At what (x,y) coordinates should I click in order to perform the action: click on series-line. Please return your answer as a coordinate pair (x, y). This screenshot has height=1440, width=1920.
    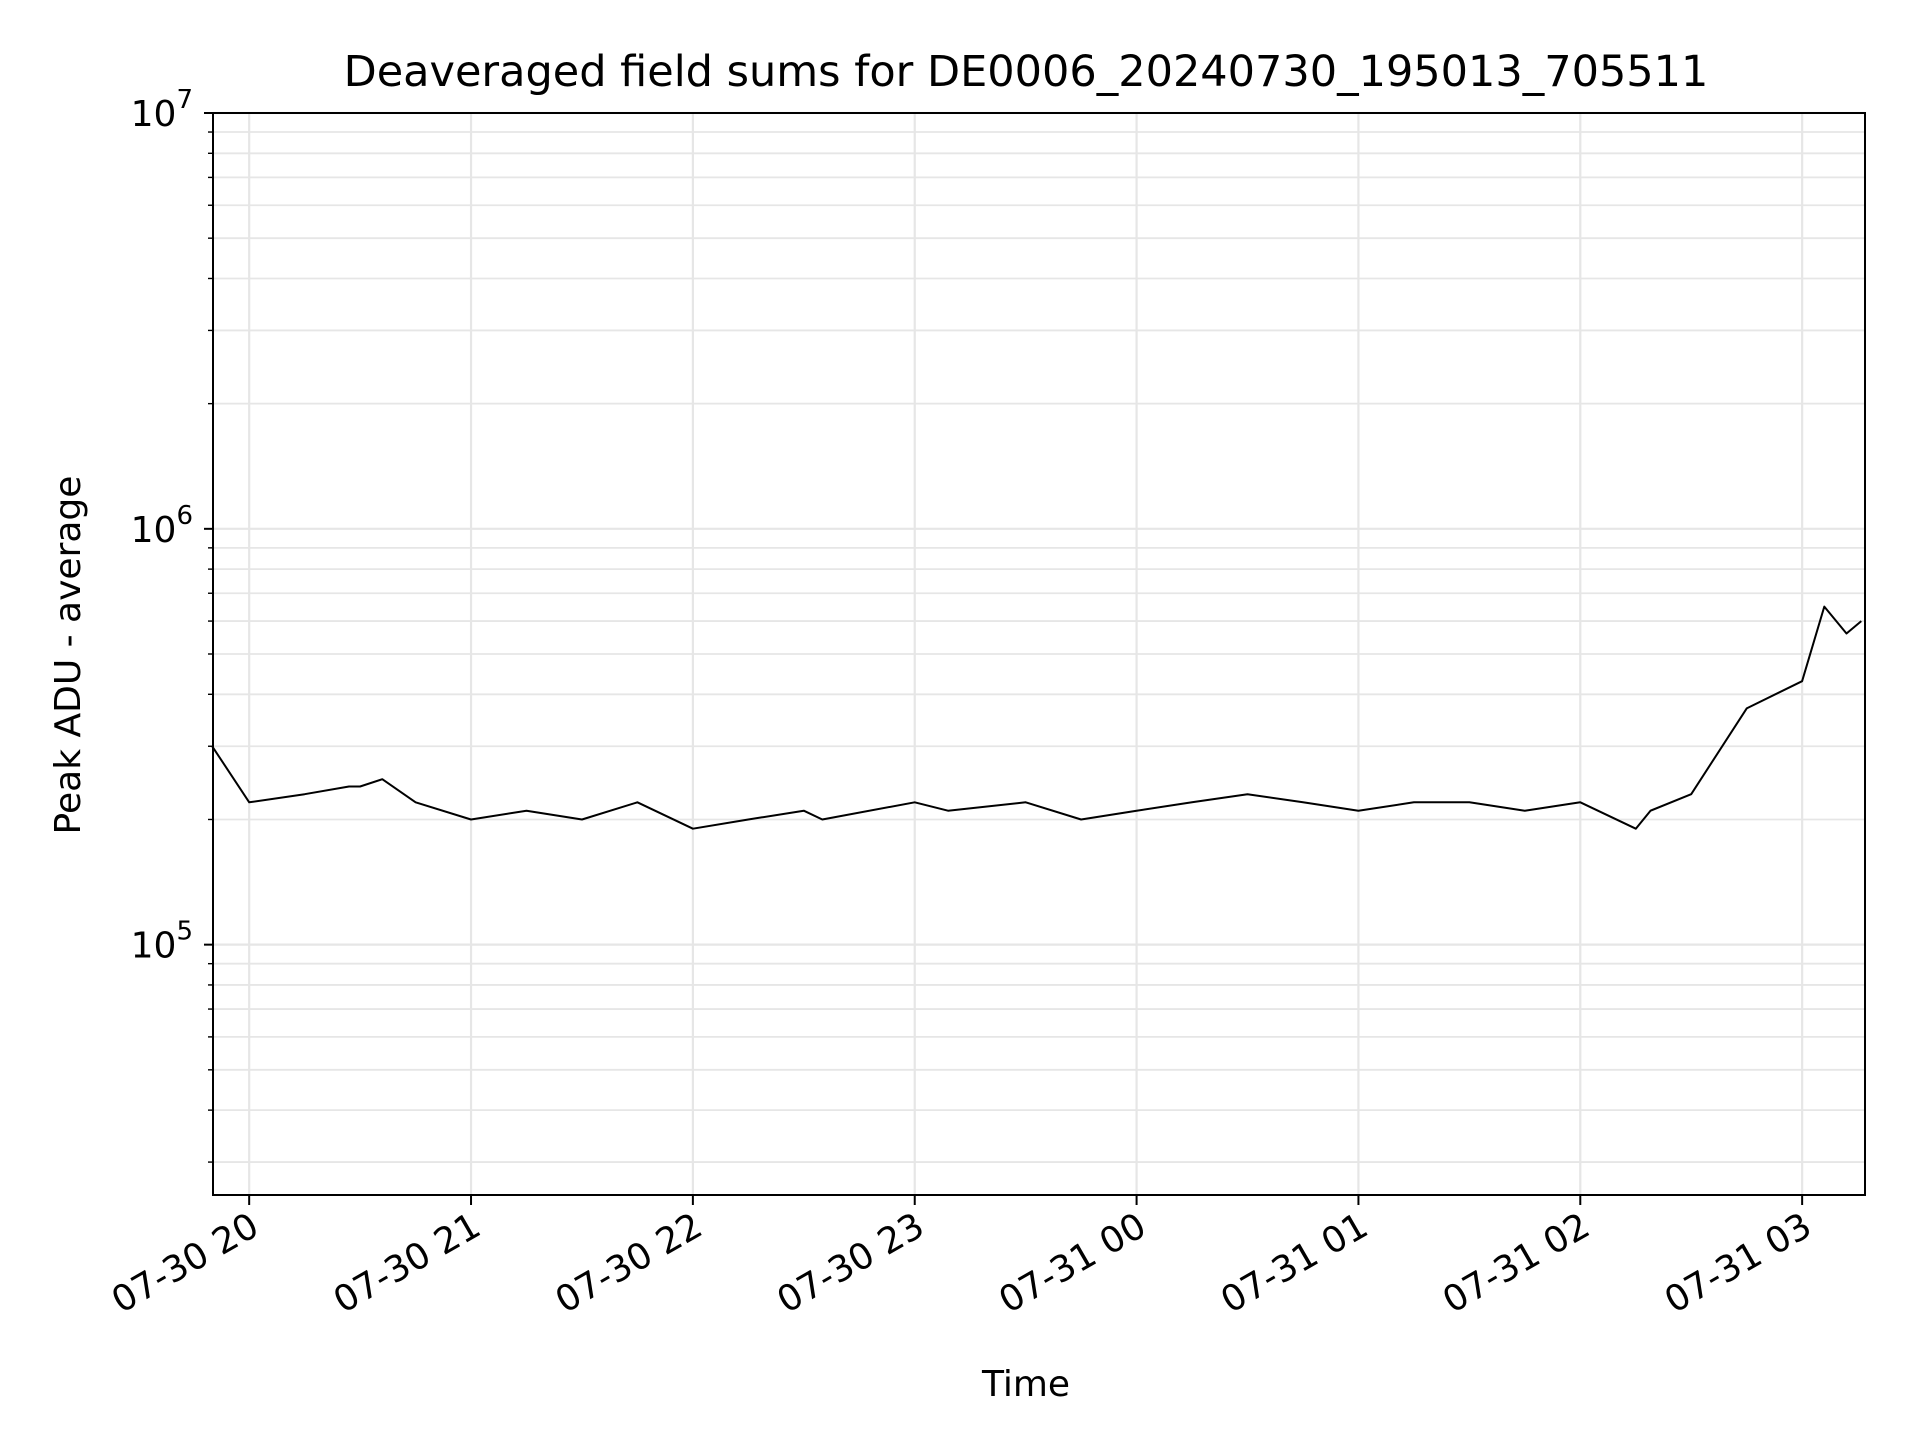
    Looking at the image, I should click on (1036, 717).